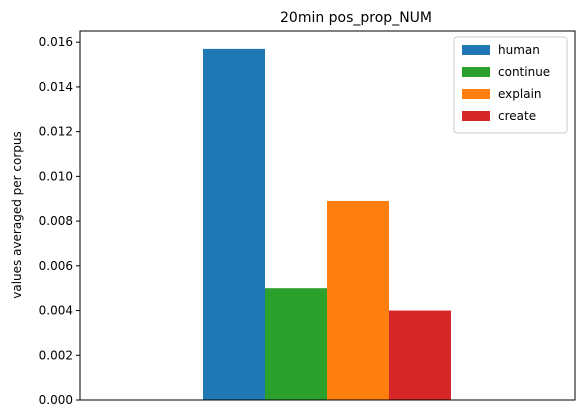 This screenshot has width=585, height=418. I want to click on y-axis-label: values averaged per corpus, so click(17, 215).